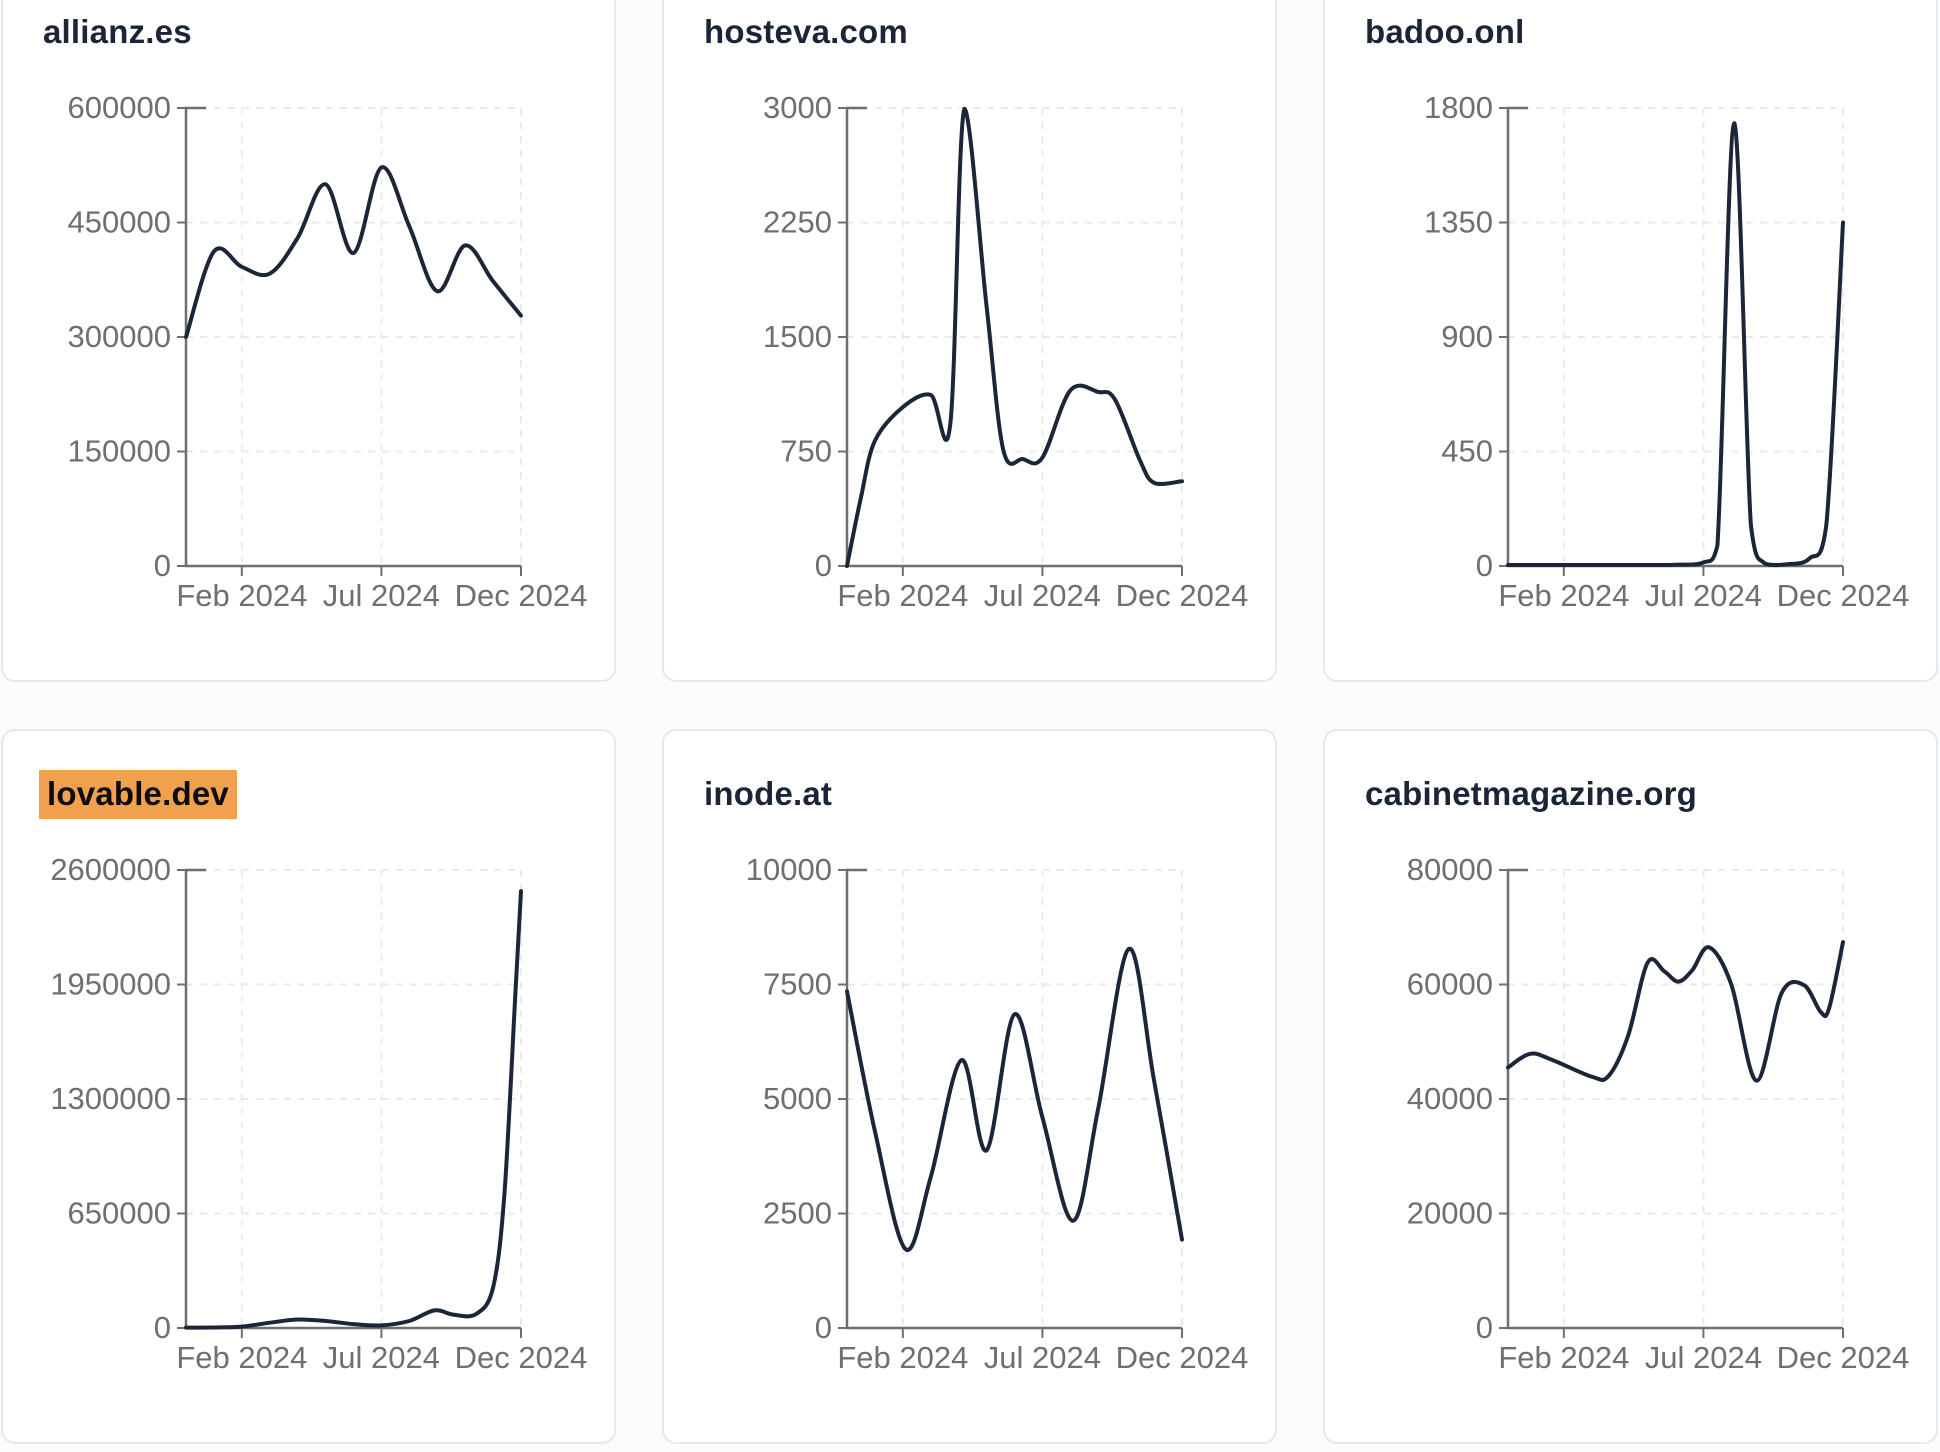 This screenshot has width=1940, height=1452. What do you see at coordinates (1450, 1213) in the screenshot?
I see `y-tick-label: 20000` at bounding box center [1450, 1213].